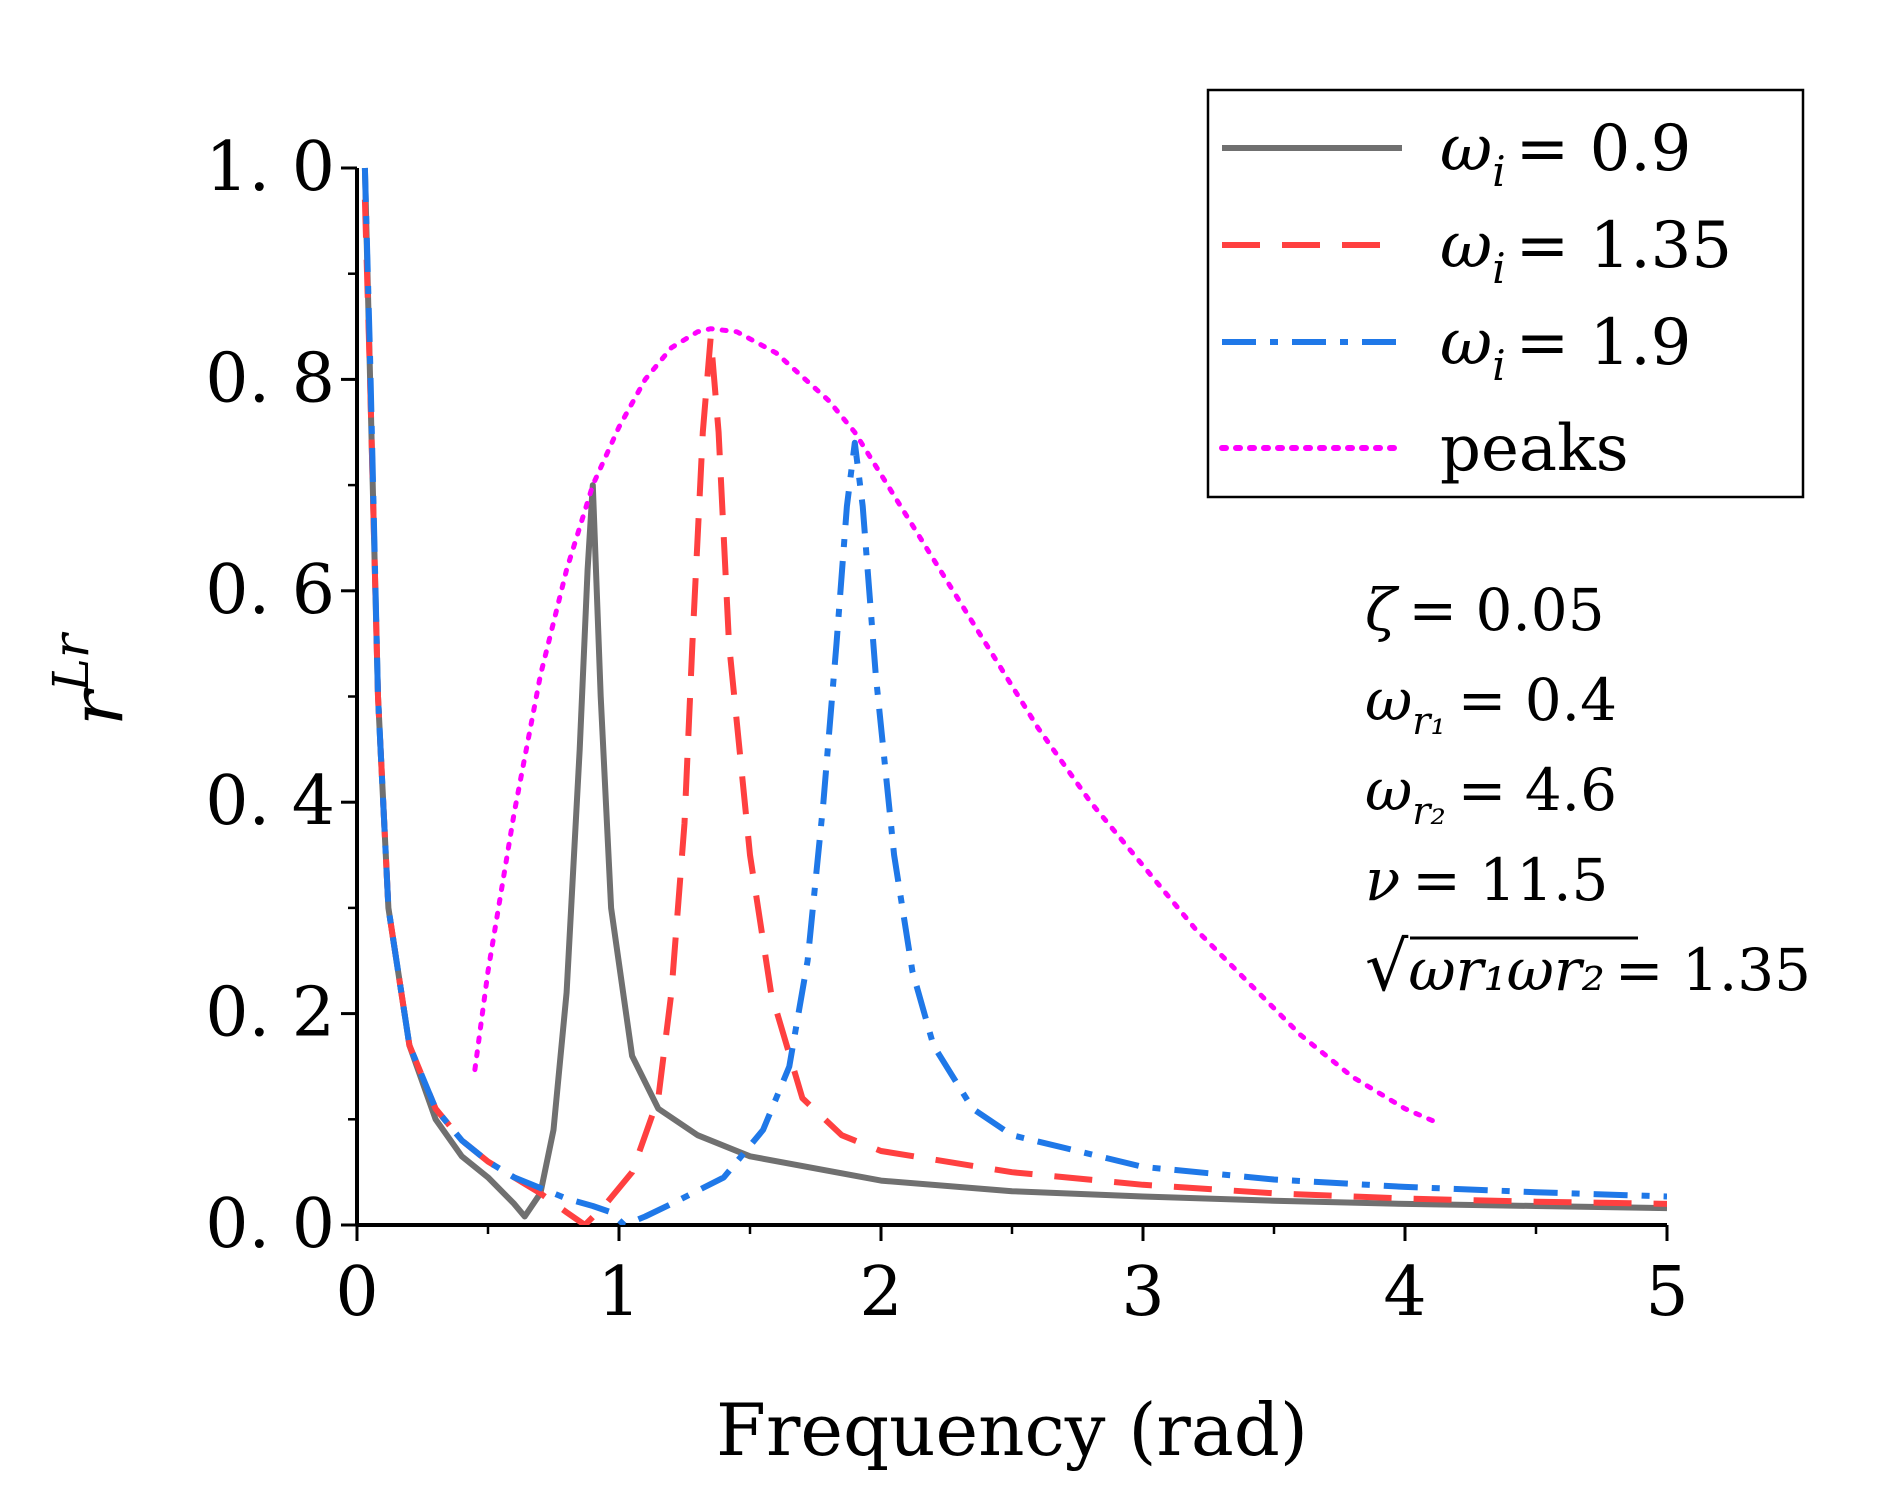 The height and width of the screenshot is (1489, 1893). Describe the element at coordinates (880, 1292) in the screenshot. I see `x-tick-label-2: 2` at that location.